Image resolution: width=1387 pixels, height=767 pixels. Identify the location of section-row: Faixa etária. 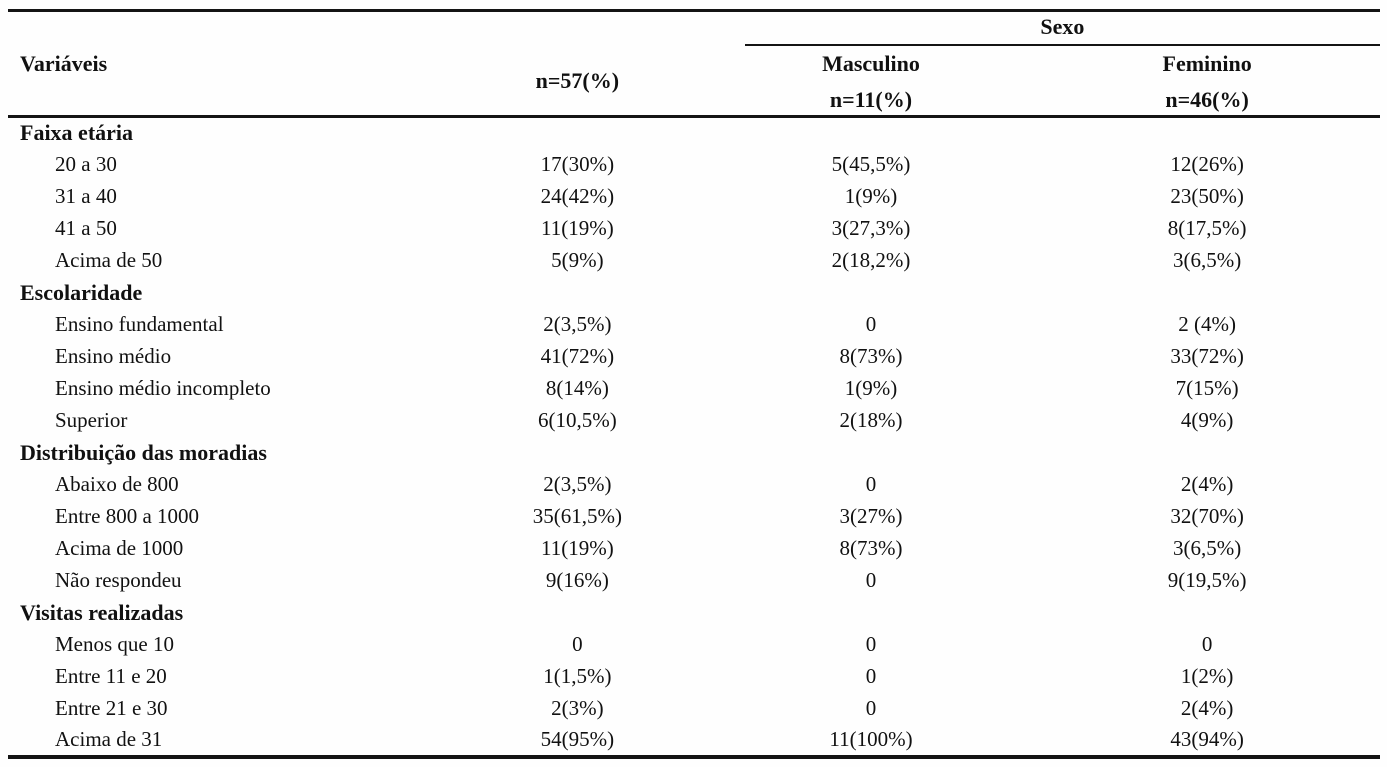
(694, 133).